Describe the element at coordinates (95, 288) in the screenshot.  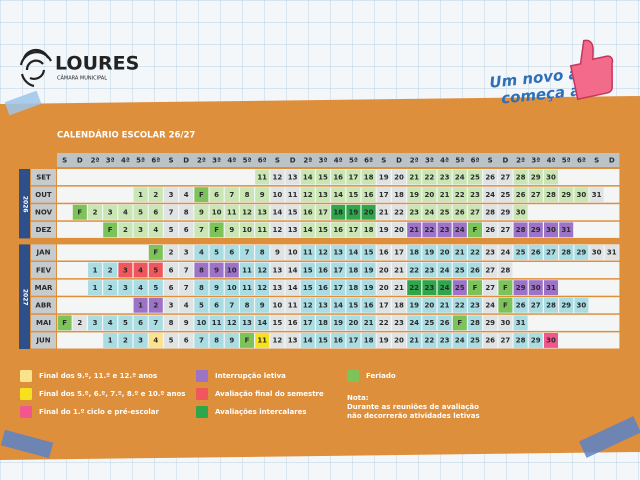
I see `day-number: 1` at that location.